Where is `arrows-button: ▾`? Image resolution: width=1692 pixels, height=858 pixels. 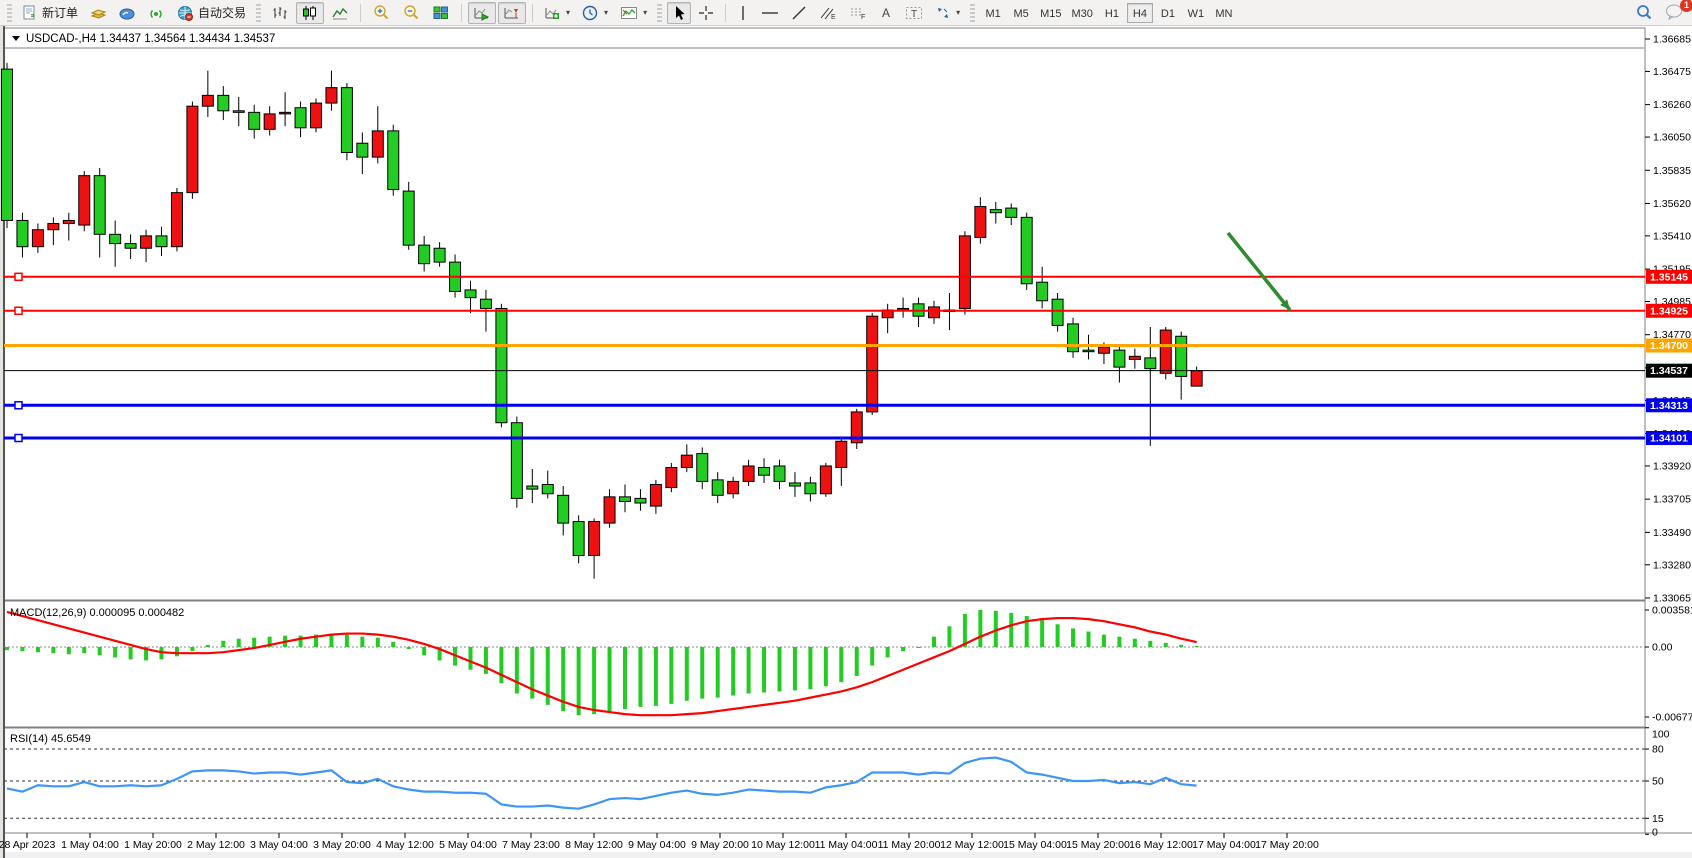
arrows-button: ▾ is located at coordinates (947, 13).